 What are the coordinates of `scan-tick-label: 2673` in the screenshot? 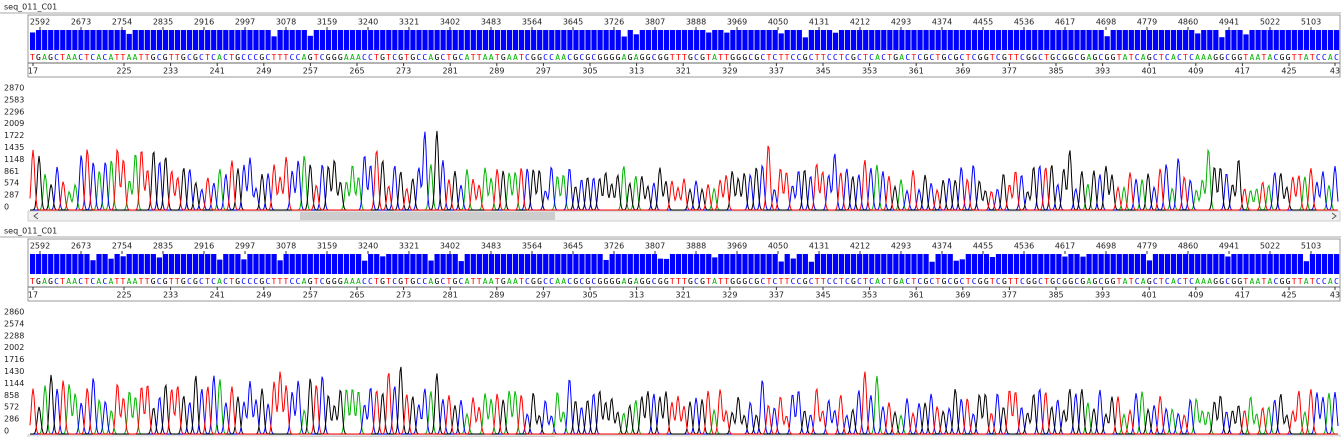 It's located at (81, 246).